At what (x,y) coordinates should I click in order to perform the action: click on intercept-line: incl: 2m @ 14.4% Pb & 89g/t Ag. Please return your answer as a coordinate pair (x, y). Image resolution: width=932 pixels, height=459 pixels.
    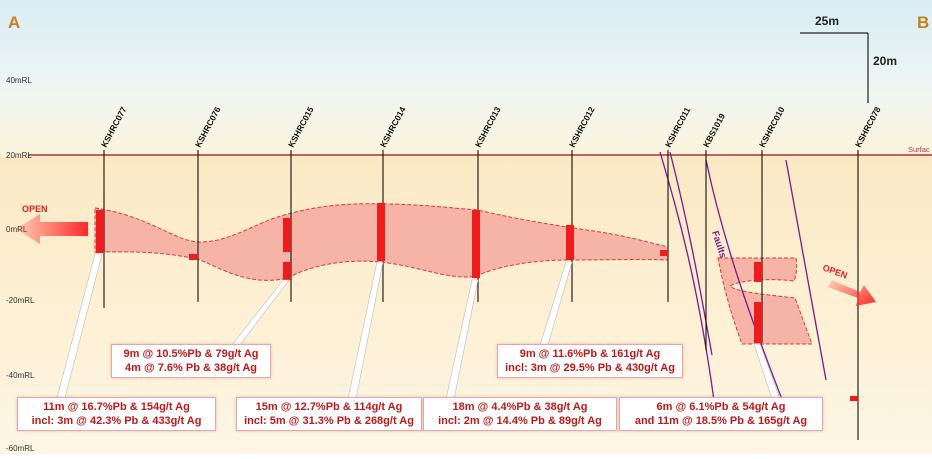
    Looking at the image, I should click on (520, 421).